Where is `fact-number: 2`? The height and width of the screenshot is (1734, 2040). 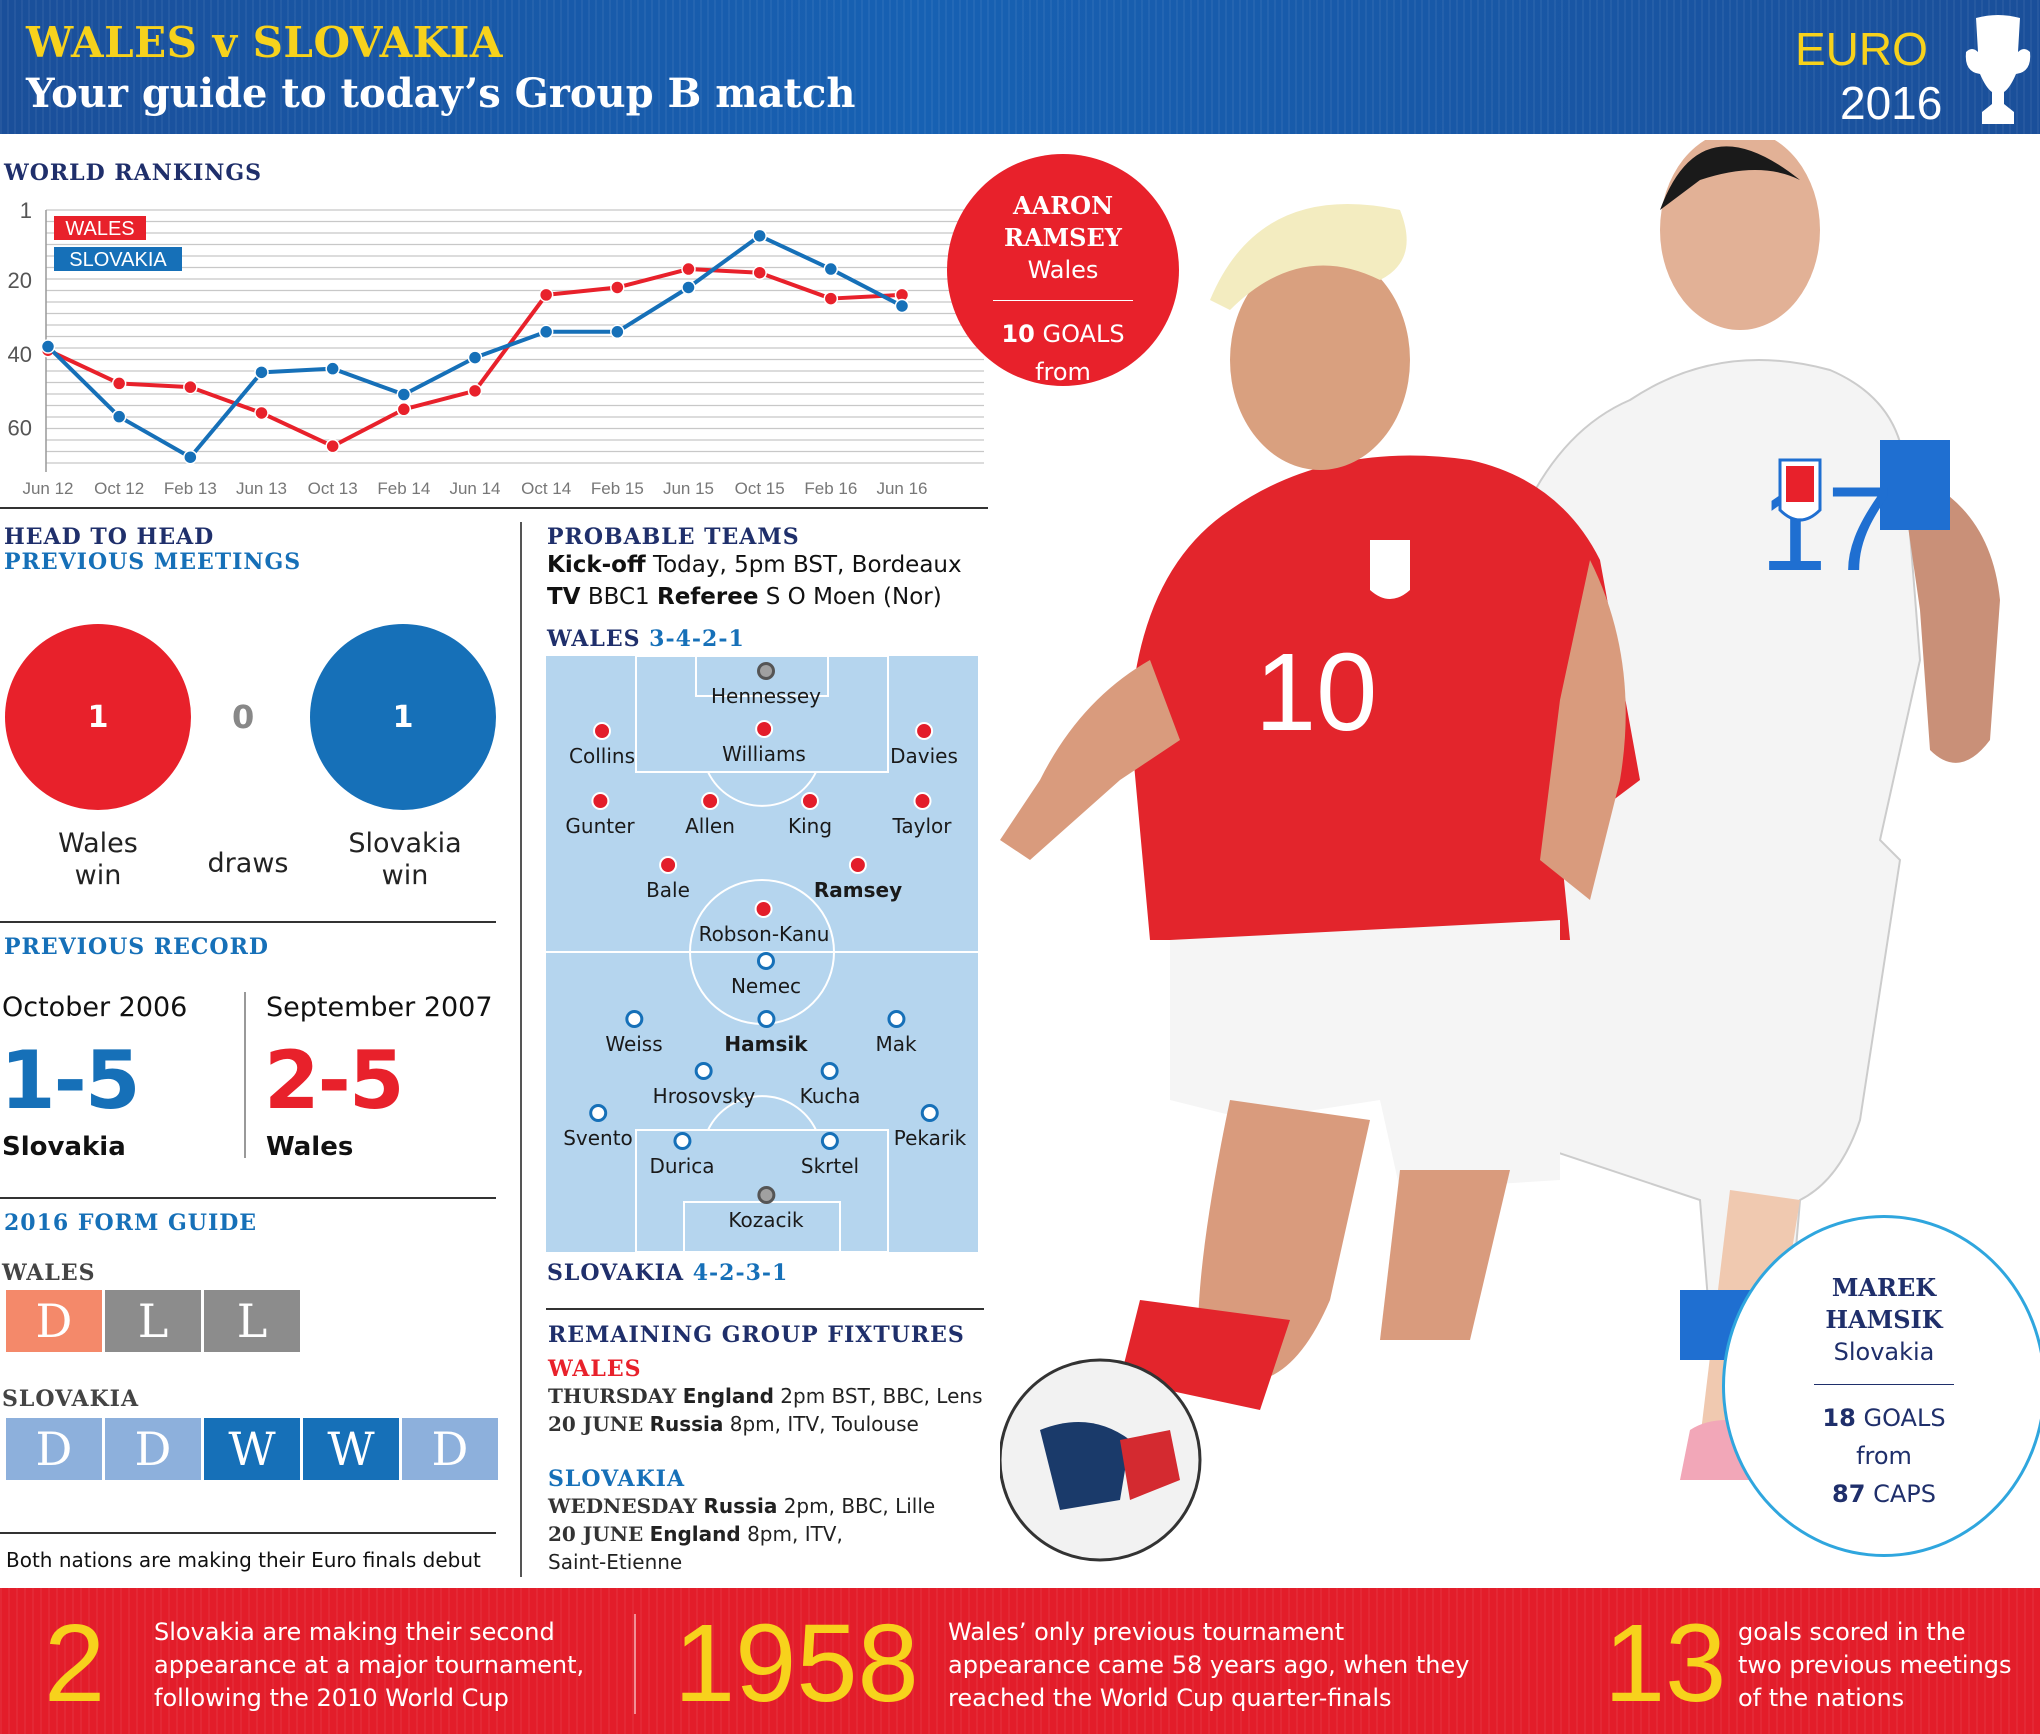 fact-number: 2 is located at coordinates (75, 1663).